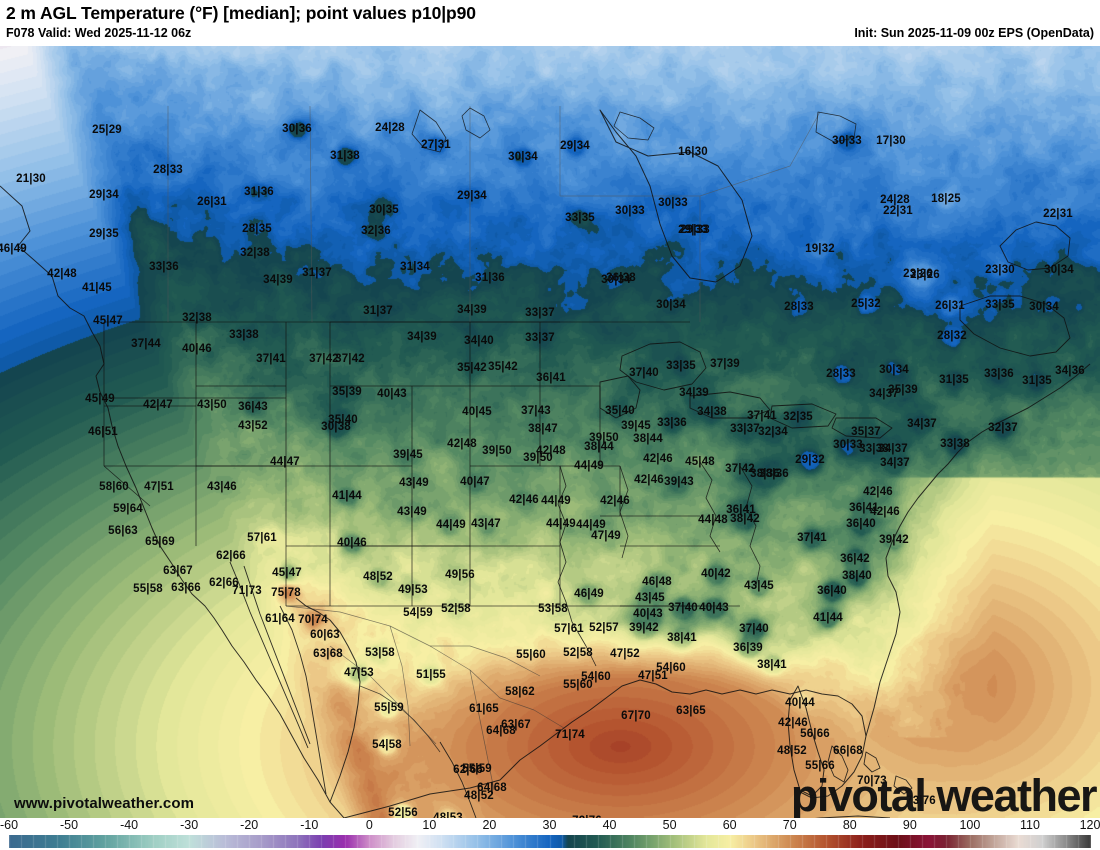 This screenshot has width=1100, height=850. What do you see at coordinates (69, 825) in the screenshot?
I see `colorbar-tick: -50` at bounding box center [69, 825].